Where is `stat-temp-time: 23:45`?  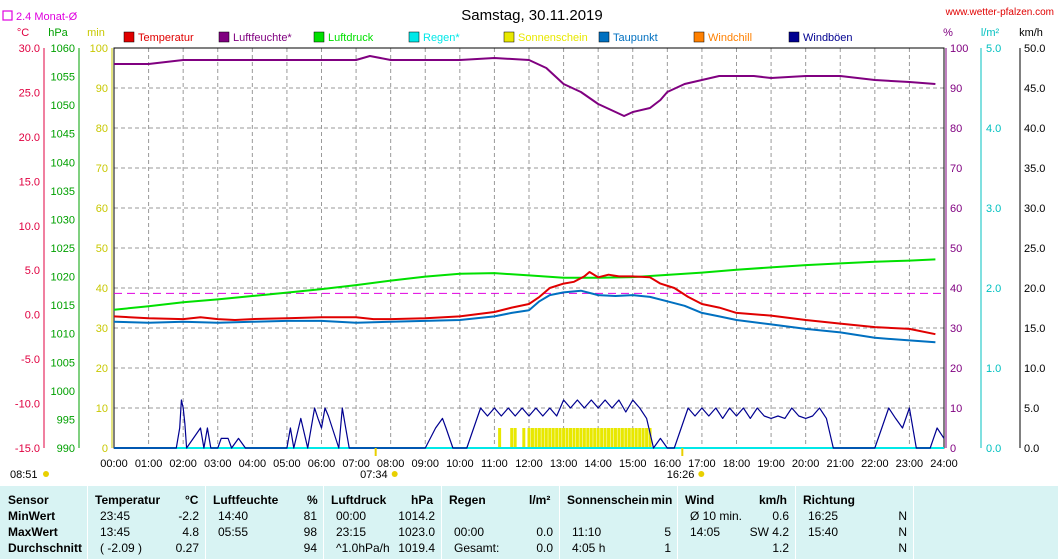
stat-temp-time: 23:45 is located at coordinates (115, 516).